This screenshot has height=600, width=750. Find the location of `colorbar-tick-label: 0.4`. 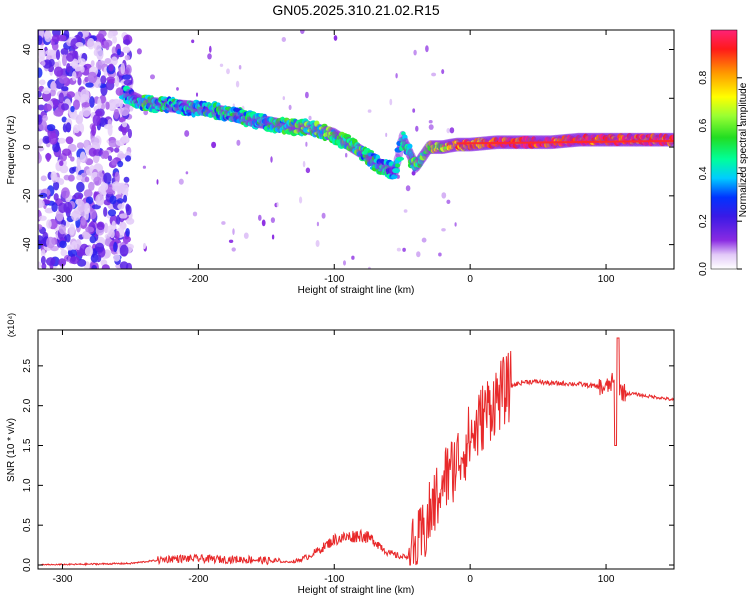

colorbar-tick-label: 0.4 is located at coordinates (703, 173).